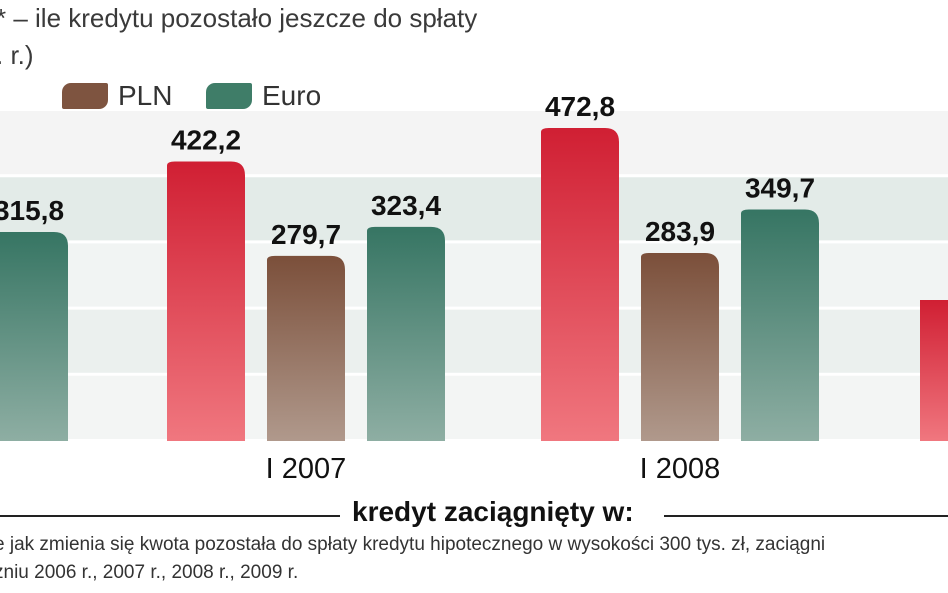  What do you see at coordinates (806, 516) in the screenshot?
I see `axis-title-rule-right` at bounding box center [806, 516].